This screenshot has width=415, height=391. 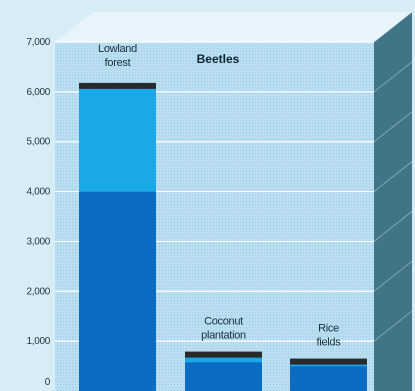 What do you see at coordinates (223, 322) in the screenshot?
I see `category-label-1-0: Coconut` at bounding box center [223, 322].